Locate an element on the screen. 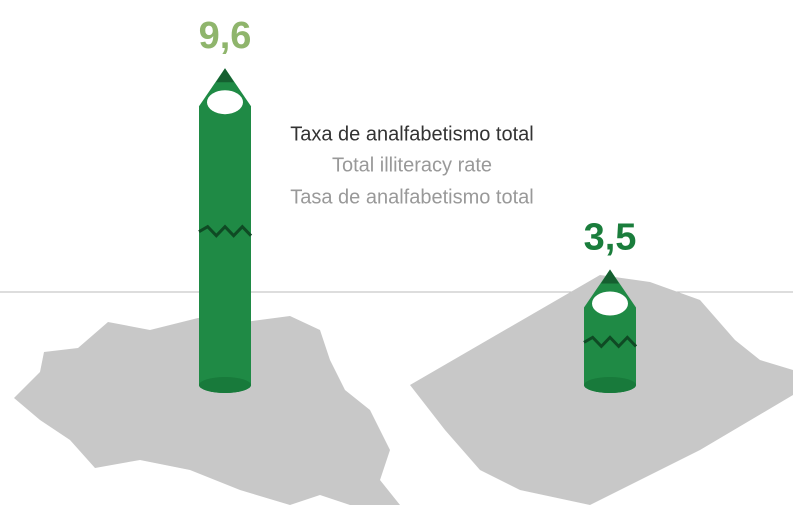 The width and height of the screenshot is (793, 507). subtitle: Total illiteracy rate is located at coordinates (412, 165).